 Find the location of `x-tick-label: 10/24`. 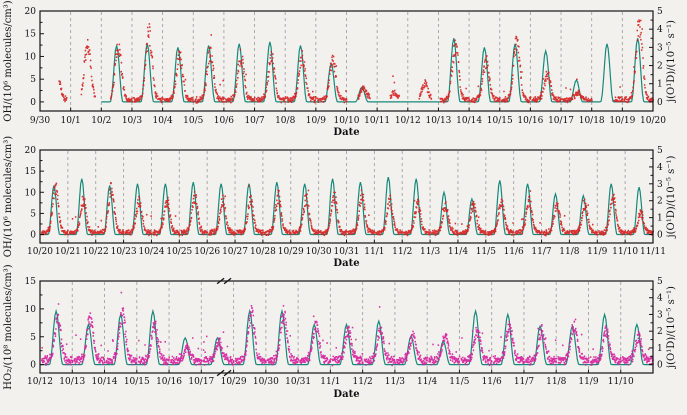

x-tick-label: 10/24 is located at coordinates (151, 252).